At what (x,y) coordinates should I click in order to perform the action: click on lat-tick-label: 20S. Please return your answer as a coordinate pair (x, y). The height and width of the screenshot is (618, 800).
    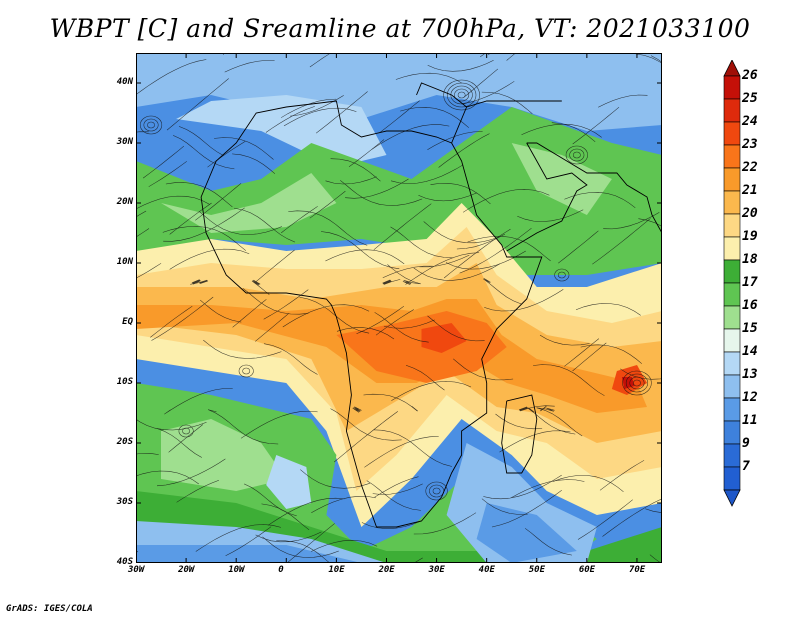
    Looking at the image, I should click on (124, 442).